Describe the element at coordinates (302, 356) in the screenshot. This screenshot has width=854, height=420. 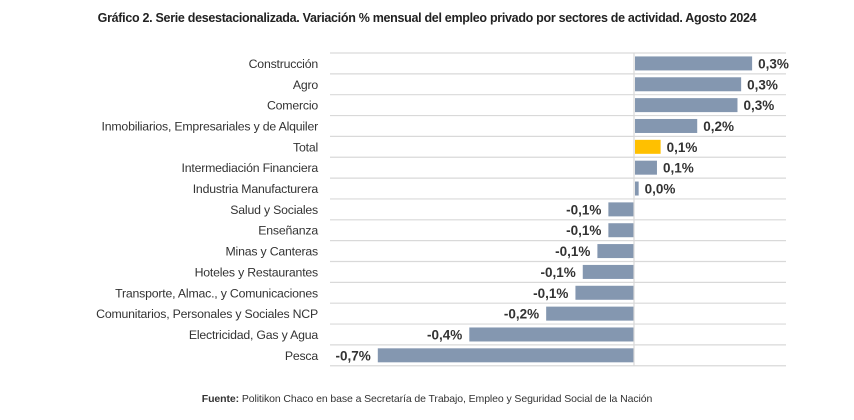
I see `category-label: Pesca` at that location.